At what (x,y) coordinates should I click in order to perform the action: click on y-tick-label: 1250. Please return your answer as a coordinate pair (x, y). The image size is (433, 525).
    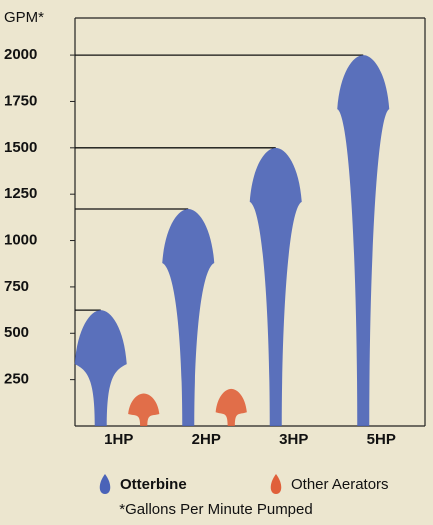
    Looking at the image, I should click on (20, 193).